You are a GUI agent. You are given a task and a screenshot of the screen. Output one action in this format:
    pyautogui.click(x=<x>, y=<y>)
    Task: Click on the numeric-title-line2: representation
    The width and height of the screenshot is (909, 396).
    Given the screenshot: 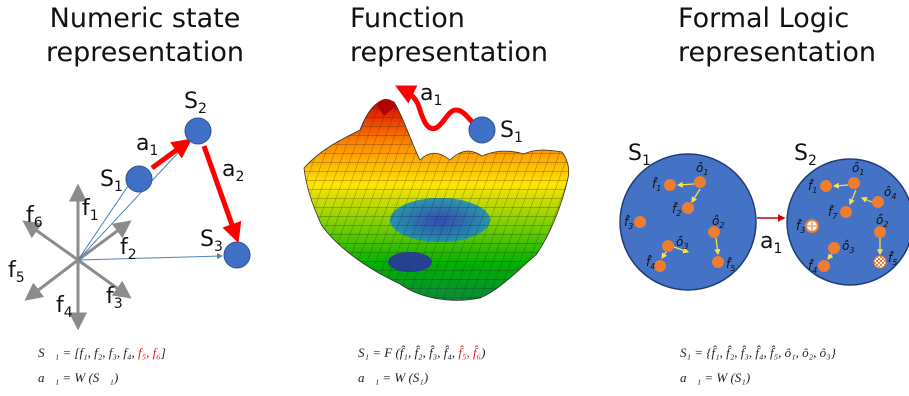 What is the action you would take?
    pyautogui.click(x=145, y=52)
    